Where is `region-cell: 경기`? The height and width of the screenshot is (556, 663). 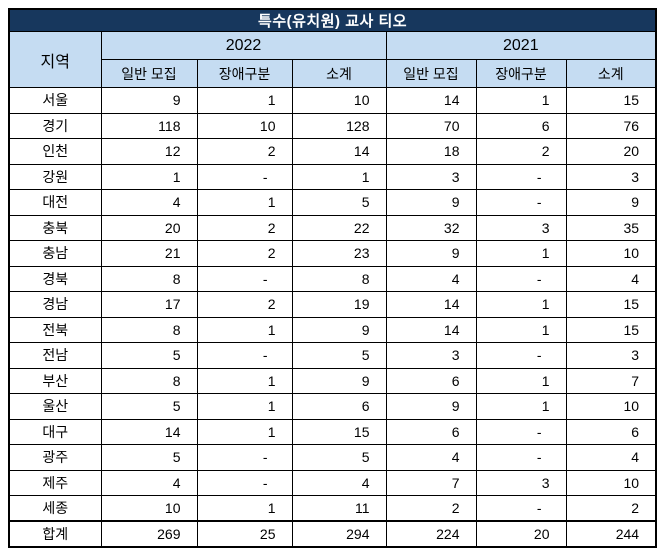
region-cell: 경기 is located at coordinates (55, 126).